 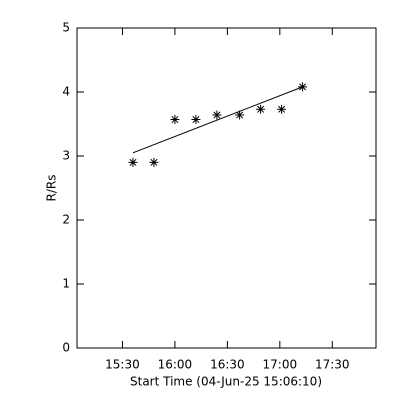 What do you see at coordinates (227, 365) in the screenshot?
I see `x-tick-label: 16:30` at bounding box center [227, 365].